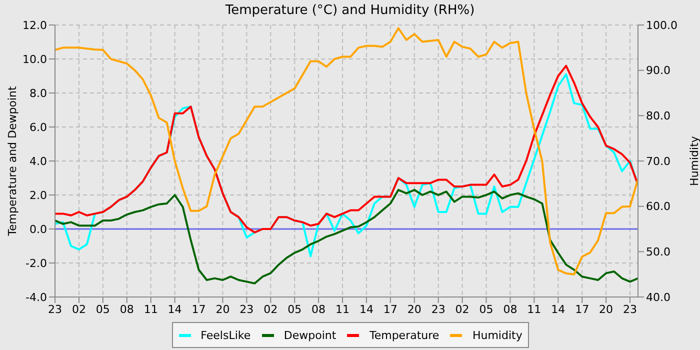  What do you see at coordinates (350, 10) in the screenshot?
I see `chart-title: Temperature (°C) and Humidity (RH%)` at bounding box center [350, 10].